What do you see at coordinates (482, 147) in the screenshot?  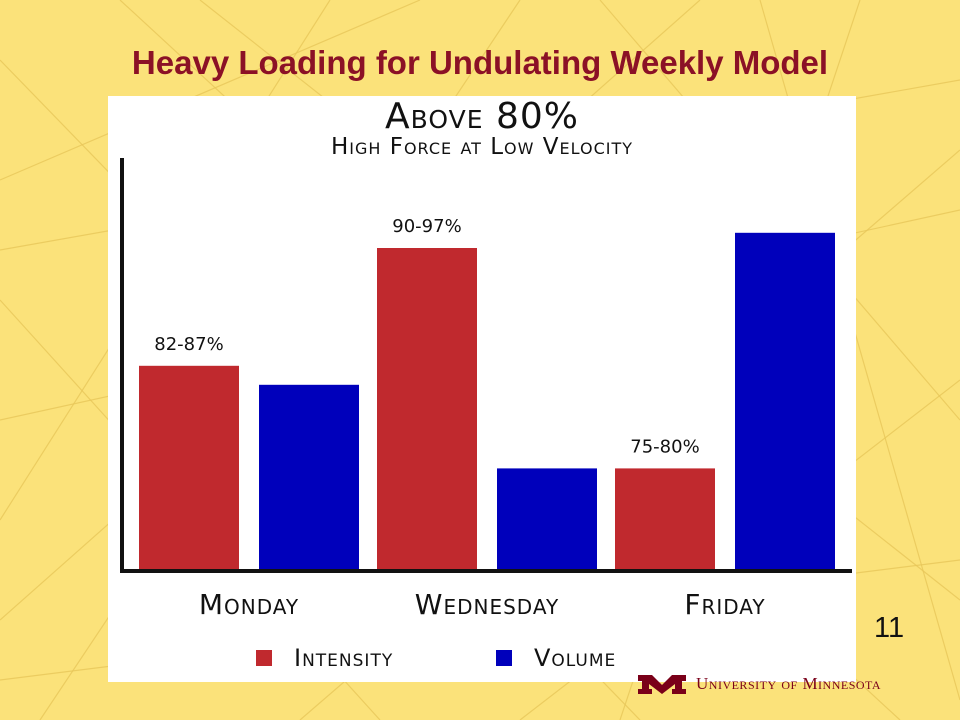 I see `chart-subtitle: High Force at Low Velocity` at bounding box center [482, 147].